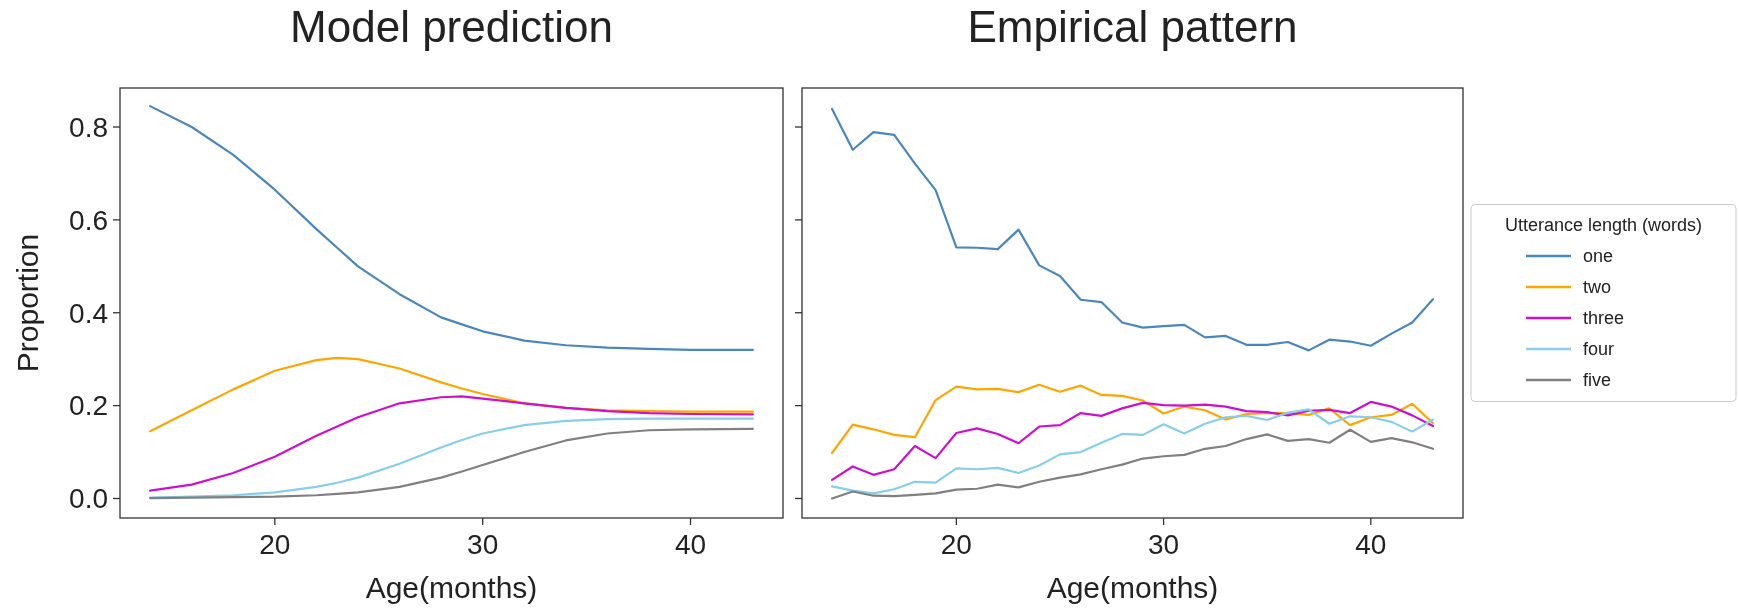  Describe the element at coordinates (1597, 380) in the screenshot. I see `legend-label: five` at that location.